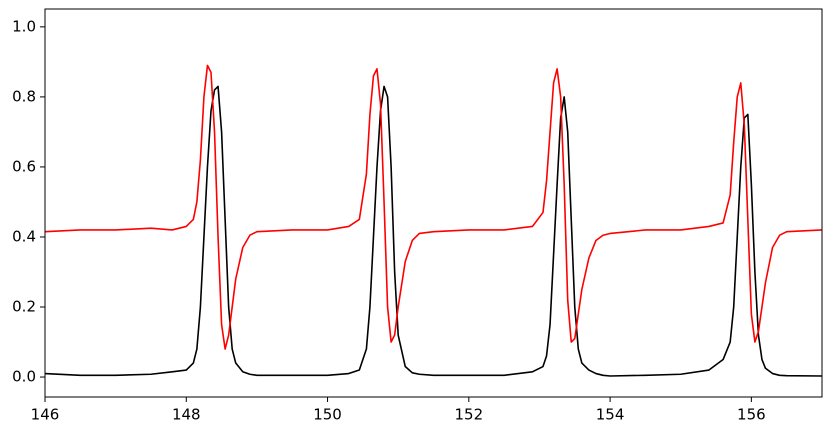  What do you see at coordinates (24, 166) in the screenshot?
I see `y-tick-label: 0.6` at bounding box center [24, 166].